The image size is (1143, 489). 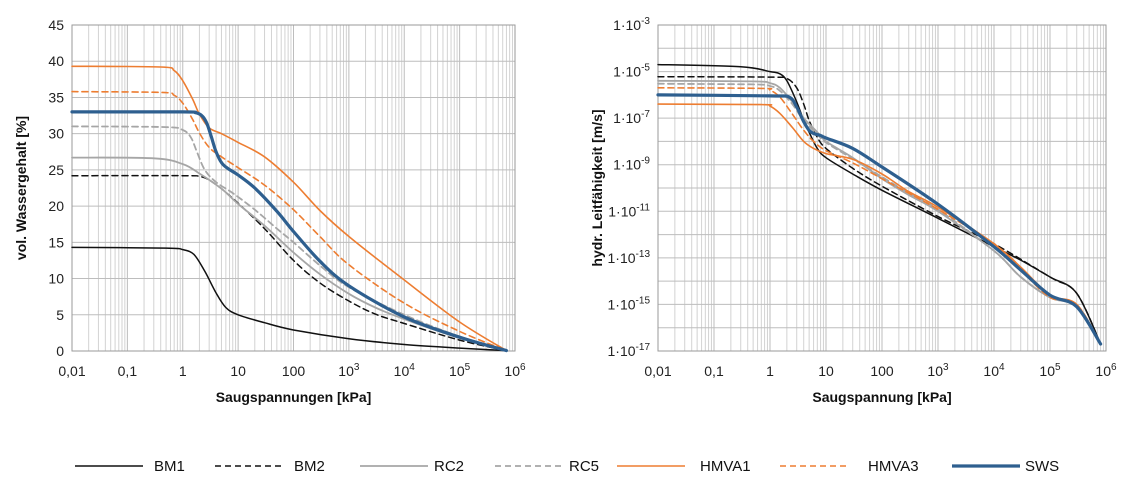 I want to click on series-line-bm1, so click(x=289, y=299).